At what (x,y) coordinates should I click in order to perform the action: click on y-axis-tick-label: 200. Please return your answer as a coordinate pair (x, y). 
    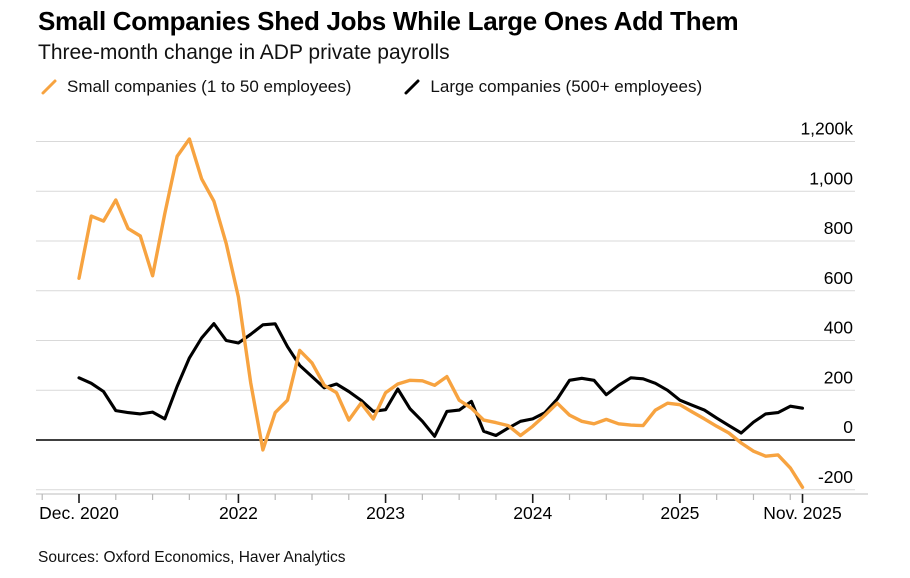
    Looking at the image, I should click on (838, 377).